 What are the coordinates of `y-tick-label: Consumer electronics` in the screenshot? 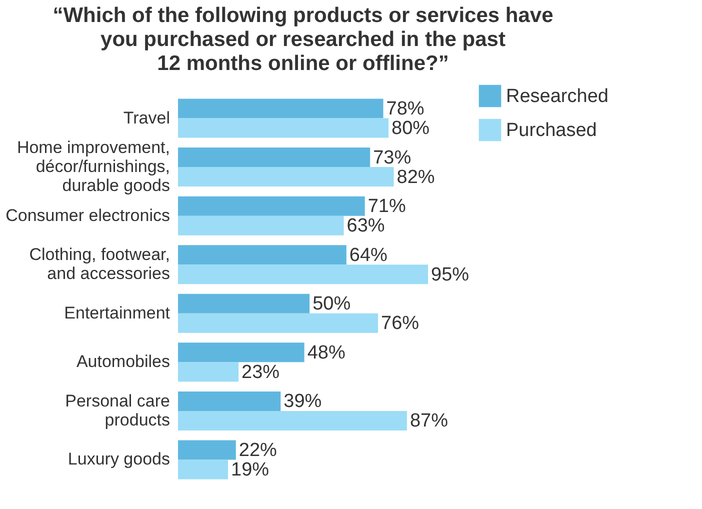 It's located at (88, 215).